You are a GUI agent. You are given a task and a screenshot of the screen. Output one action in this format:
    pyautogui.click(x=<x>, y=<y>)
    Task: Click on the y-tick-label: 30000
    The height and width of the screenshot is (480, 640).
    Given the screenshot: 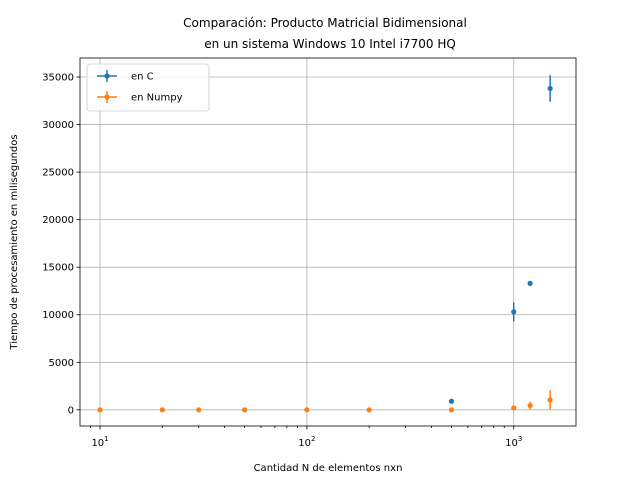 What is the action you would take?
    pyautogui.click(x=58, y=125)
    